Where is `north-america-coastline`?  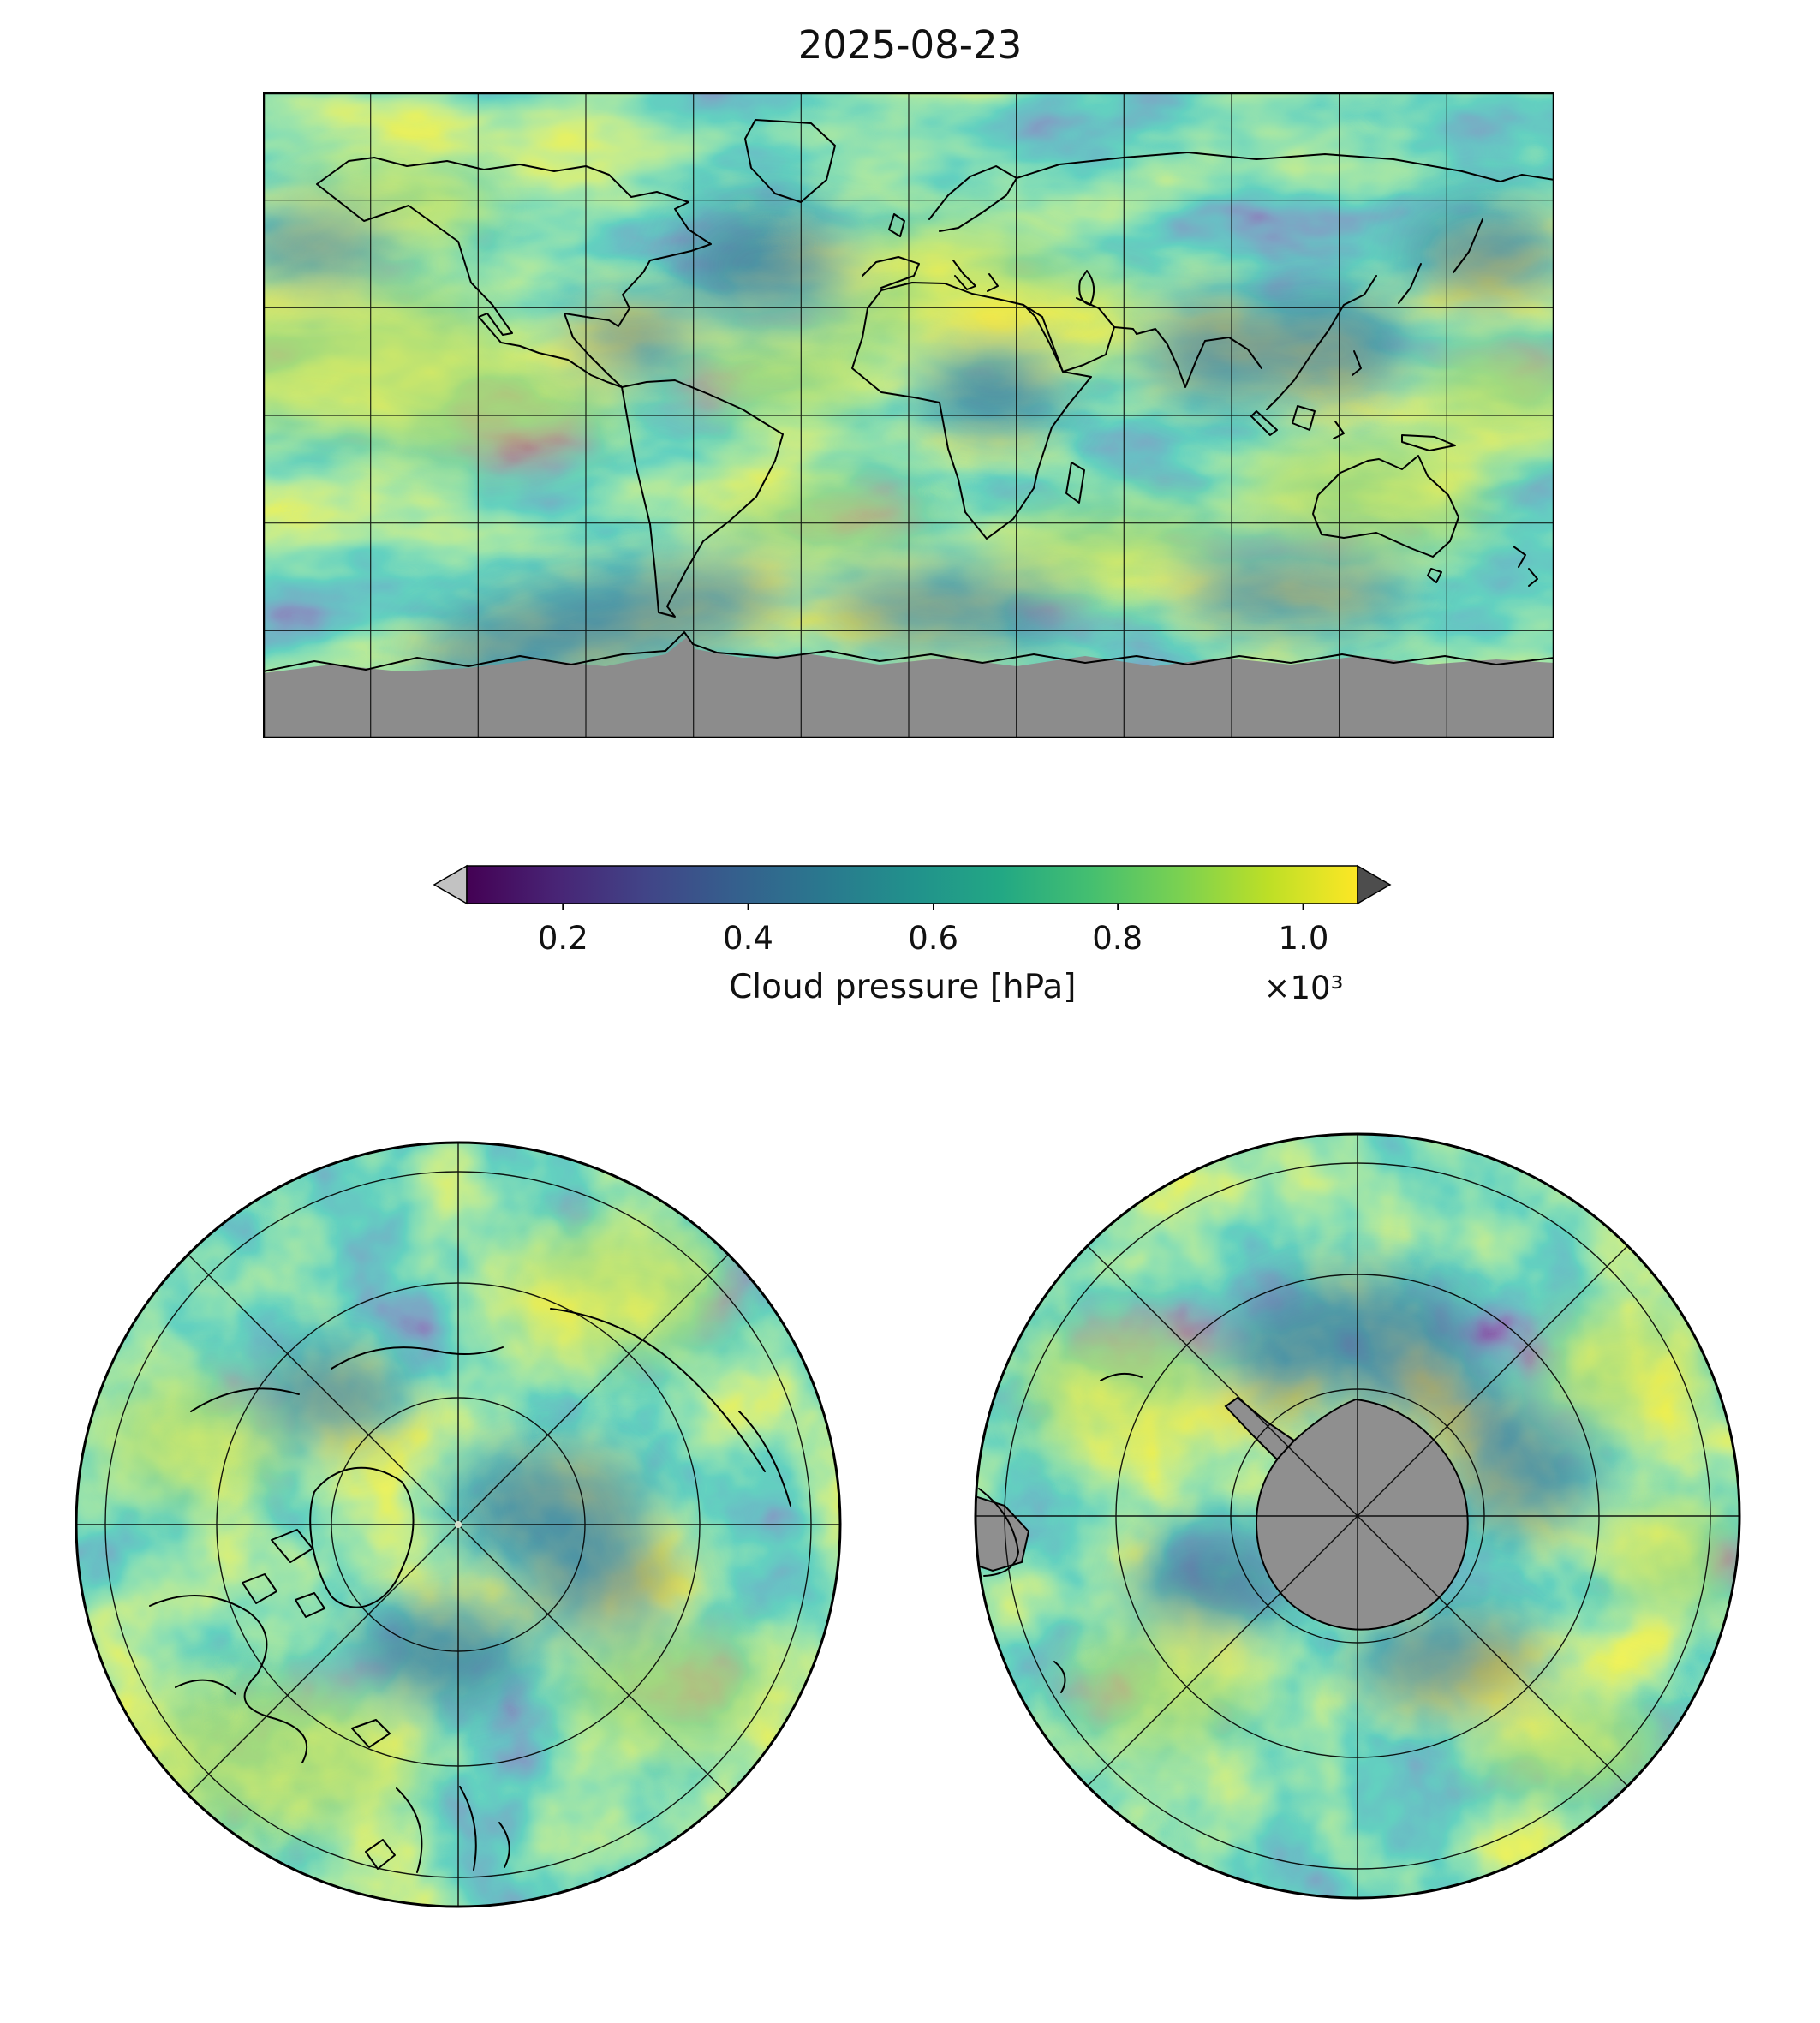
north-america-coastline is located at coordinates (514, 272).